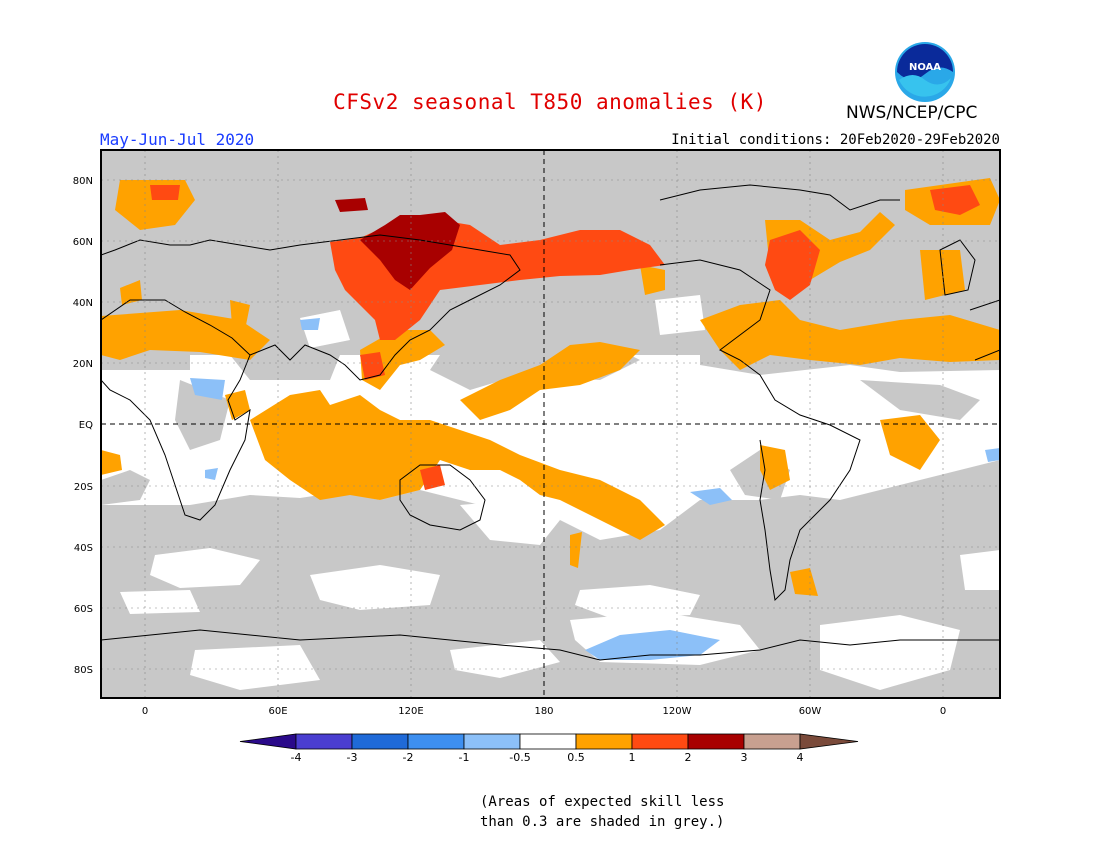  What do you see at coordinates (83, 548) in the screenshot?
I see `lat-label: 40S` at bounding box center [83, 548].